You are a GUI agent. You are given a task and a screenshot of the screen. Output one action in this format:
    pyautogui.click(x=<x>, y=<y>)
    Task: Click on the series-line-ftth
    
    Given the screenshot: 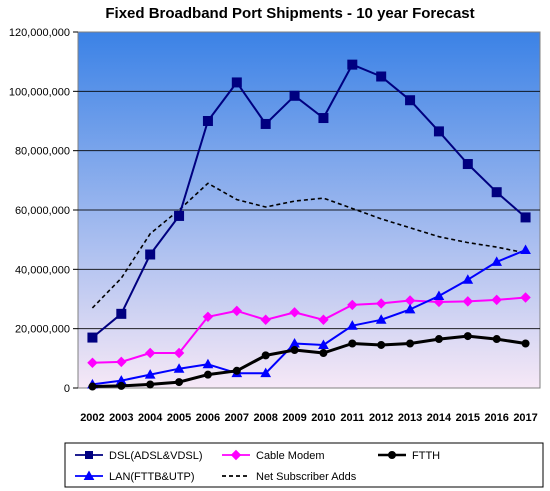 What is the action you would take?
    pyautogui.click(x=309, y=361)
    